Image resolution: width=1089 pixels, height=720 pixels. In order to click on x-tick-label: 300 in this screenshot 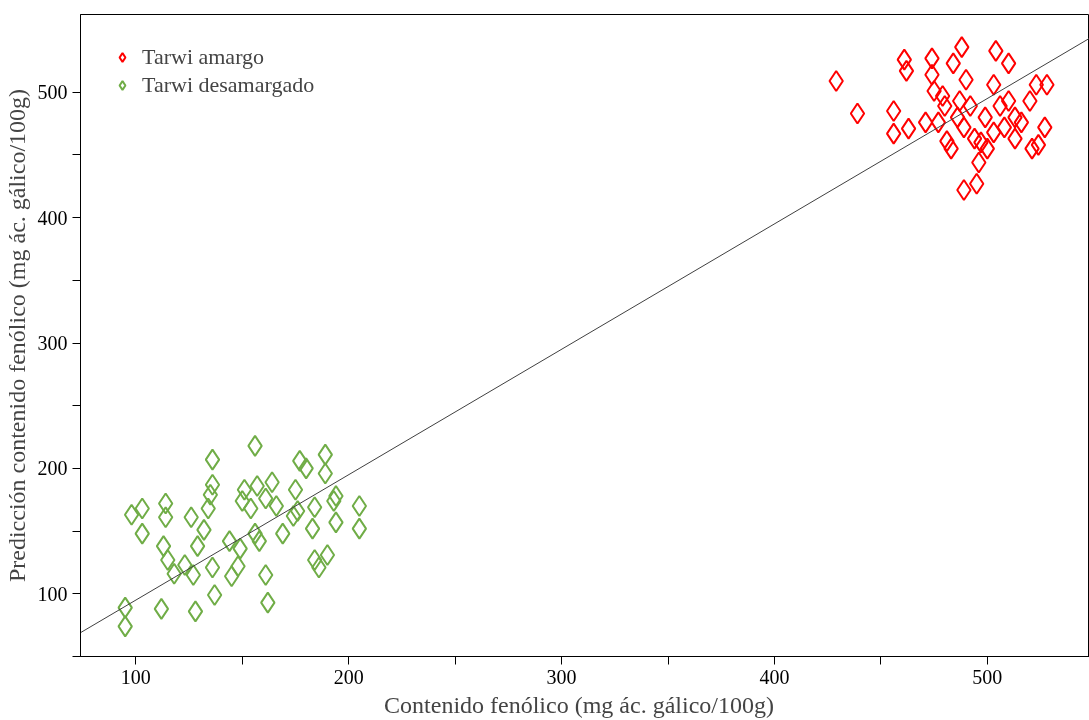, I will do `click(561, 676)`.